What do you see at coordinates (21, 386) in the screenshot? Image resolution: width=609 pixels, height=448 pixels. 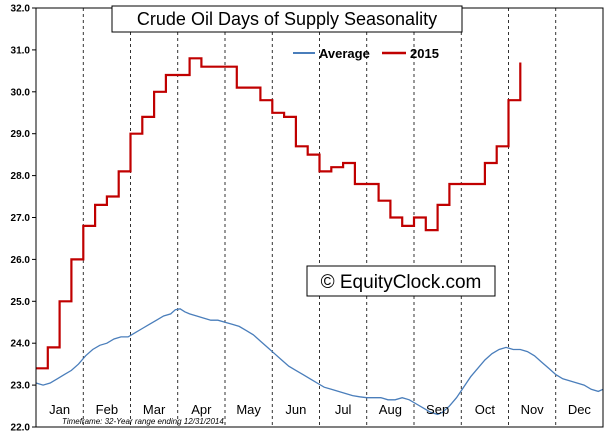 I see `y-tick-label: 23.0` at bounding box center [21, 386].